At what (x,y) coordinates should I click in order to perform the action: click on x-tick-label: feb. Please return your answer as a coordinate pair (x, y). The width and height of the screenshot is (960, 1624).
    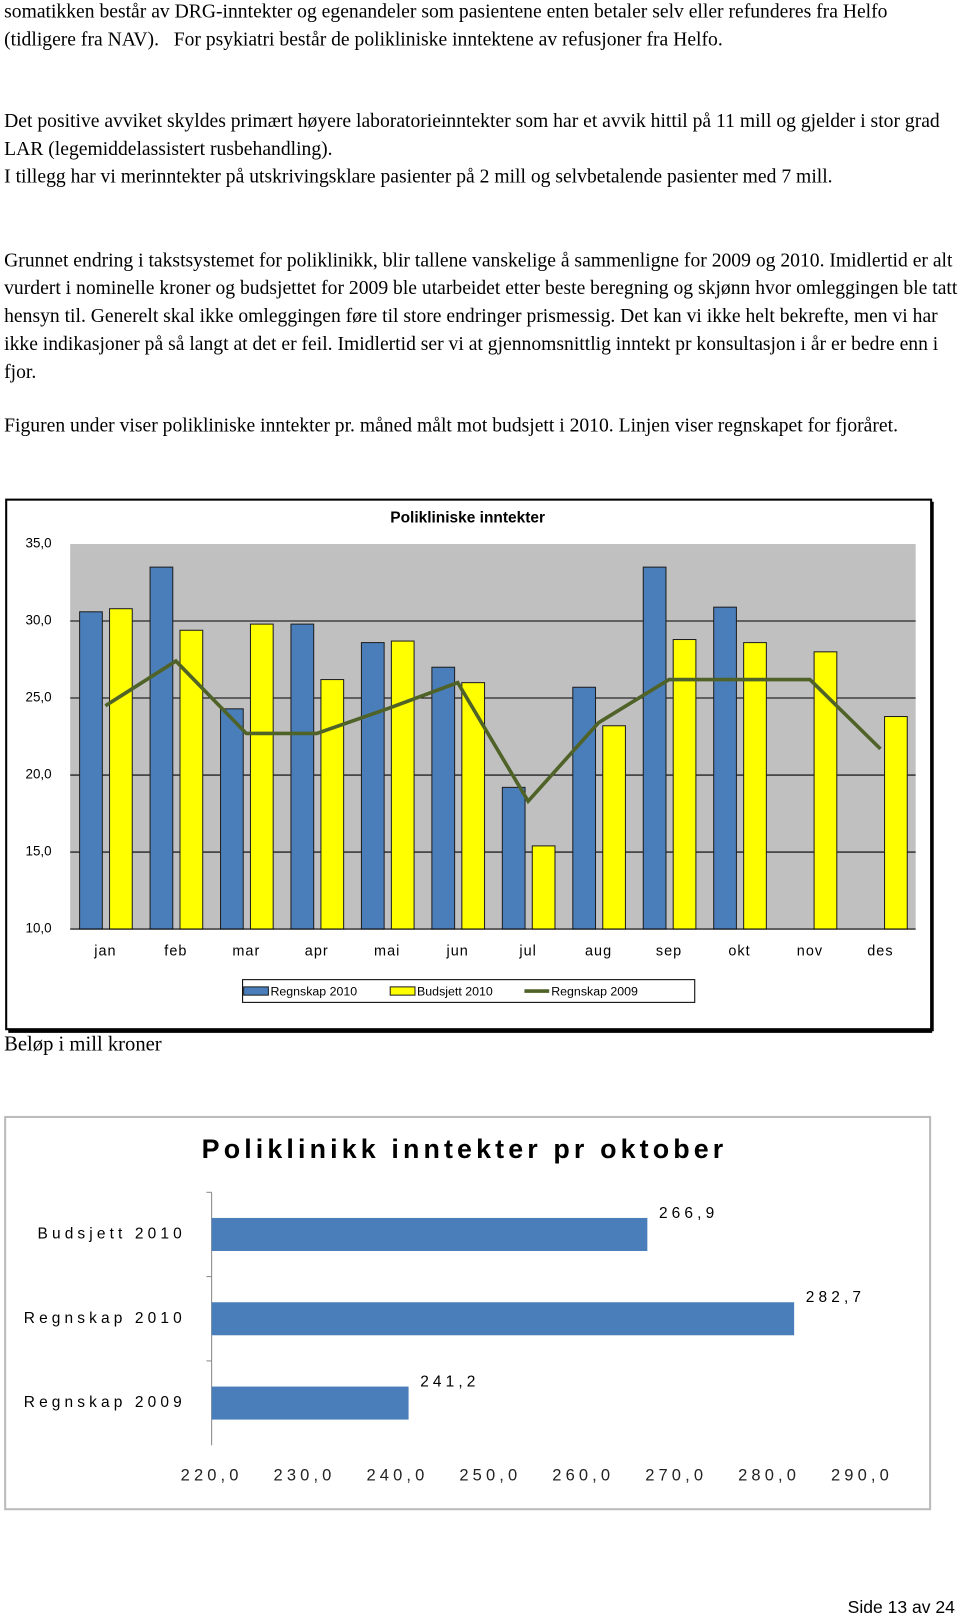
    Looking at the image, I should click on (175, 952).